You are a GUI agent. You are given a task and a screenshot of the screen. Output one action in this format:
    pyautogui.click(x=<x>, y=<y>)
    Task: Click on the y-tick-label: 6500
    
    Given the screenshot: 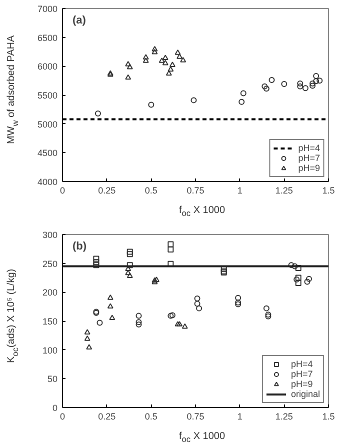 What is the action you would take?
    pyautogui.click(x=47, y=37)
    